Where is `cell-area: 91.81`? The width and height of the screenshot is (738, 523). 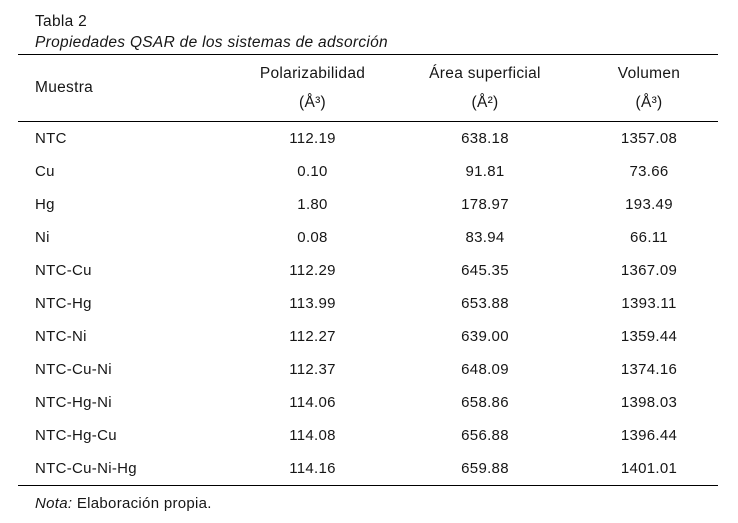 cell-area: 91.81 is located at coordinates (485, 171).